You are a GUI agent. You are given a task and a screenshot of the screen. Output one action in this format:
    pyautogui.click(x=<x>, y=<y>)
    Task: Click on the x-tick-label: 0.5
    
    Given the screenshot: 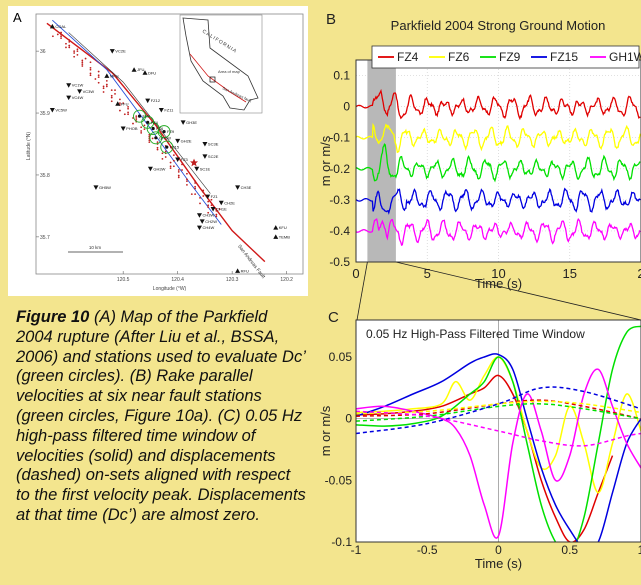 What is the action you would take?
    pyautogui.click(x=569, y=550)
    